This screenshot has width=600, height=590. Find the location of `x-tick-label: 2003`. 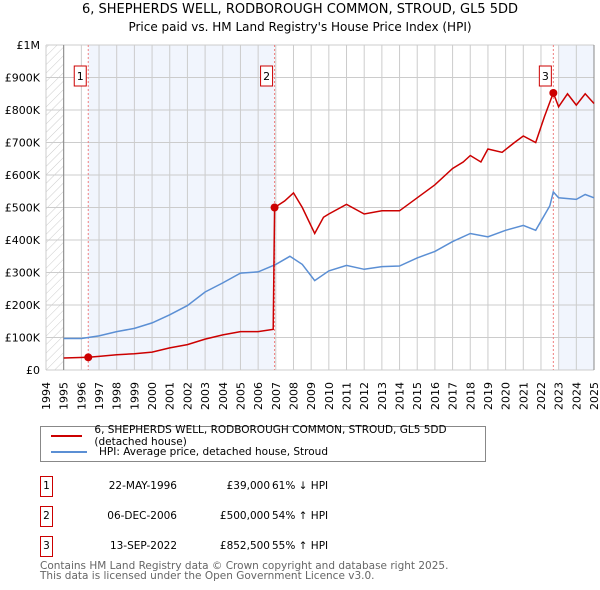

x-tick-label: 2003 is located at coordinates (205, 396).